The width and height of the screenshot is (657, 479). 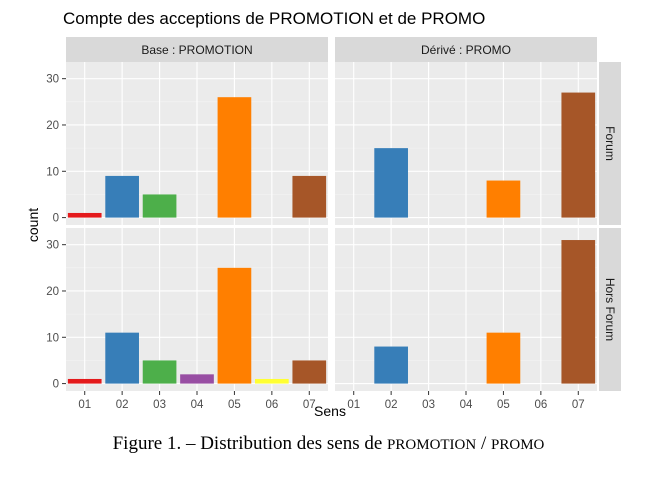 What do you see at coordinates (518, 445) in the screenshot?
I see `caption-term-promo: PROMO` at bounding box center [518, 445].